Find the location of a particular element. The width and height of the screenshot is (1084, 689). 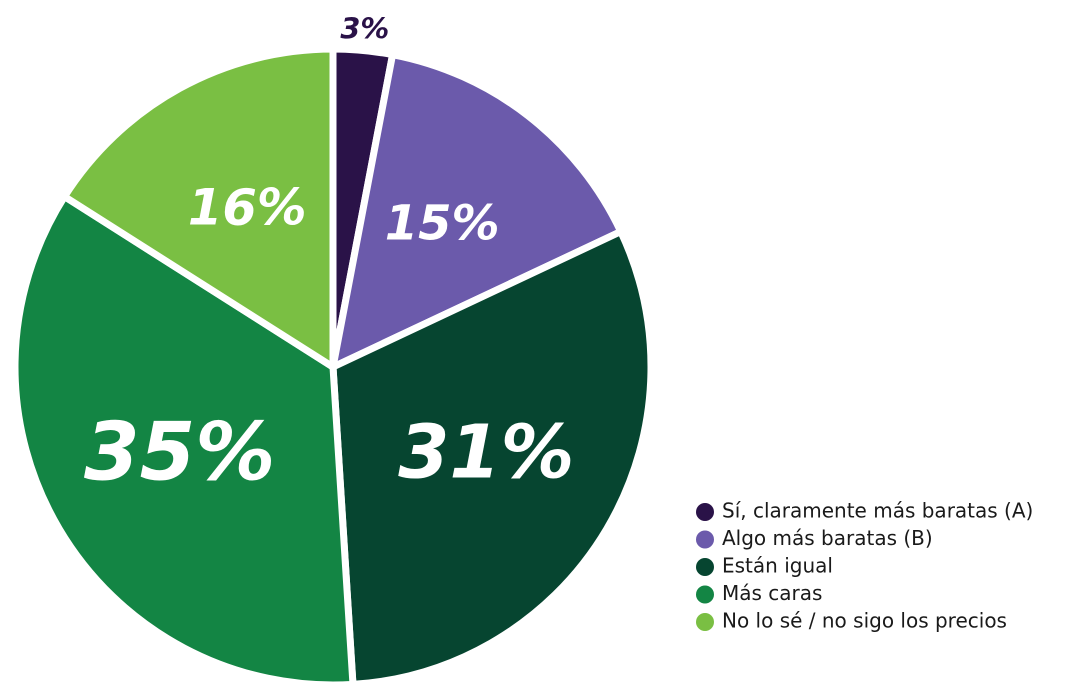

slice-label: 3% is located at coordinates (364, 29).